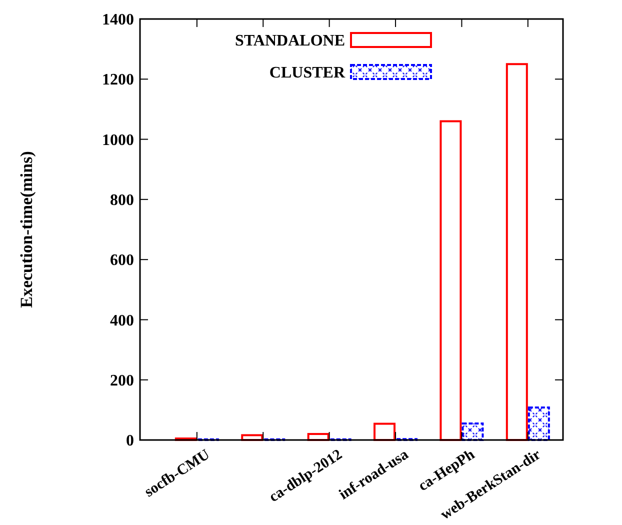  What do you see at coordinates (26, 229) in the screenshot?
I see `y-axis-title: Execution-time(mins)` at bounding box center [26, 229].